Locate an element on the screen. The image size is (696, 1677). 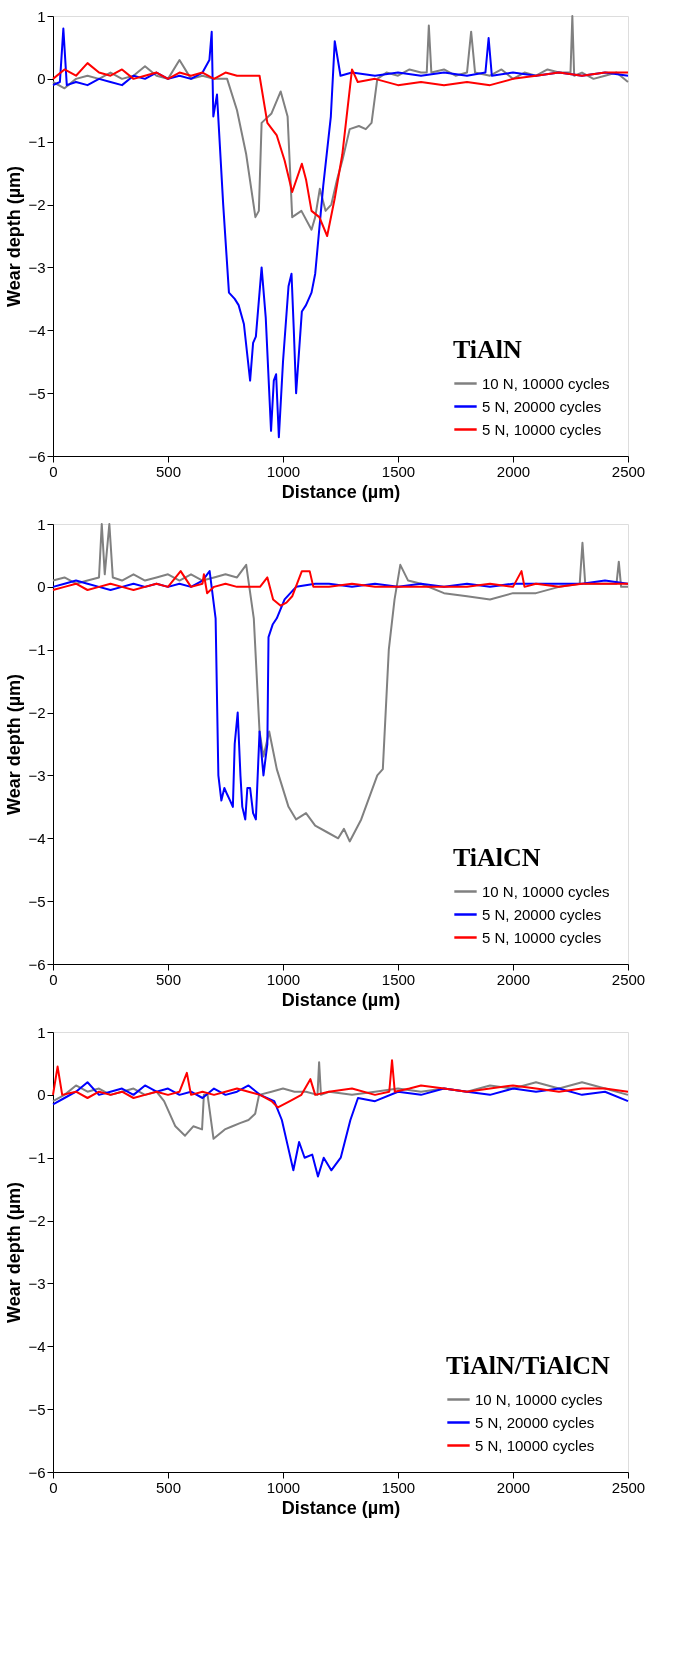
legend-title: TiAlCN is located at coordinates (497, 857).